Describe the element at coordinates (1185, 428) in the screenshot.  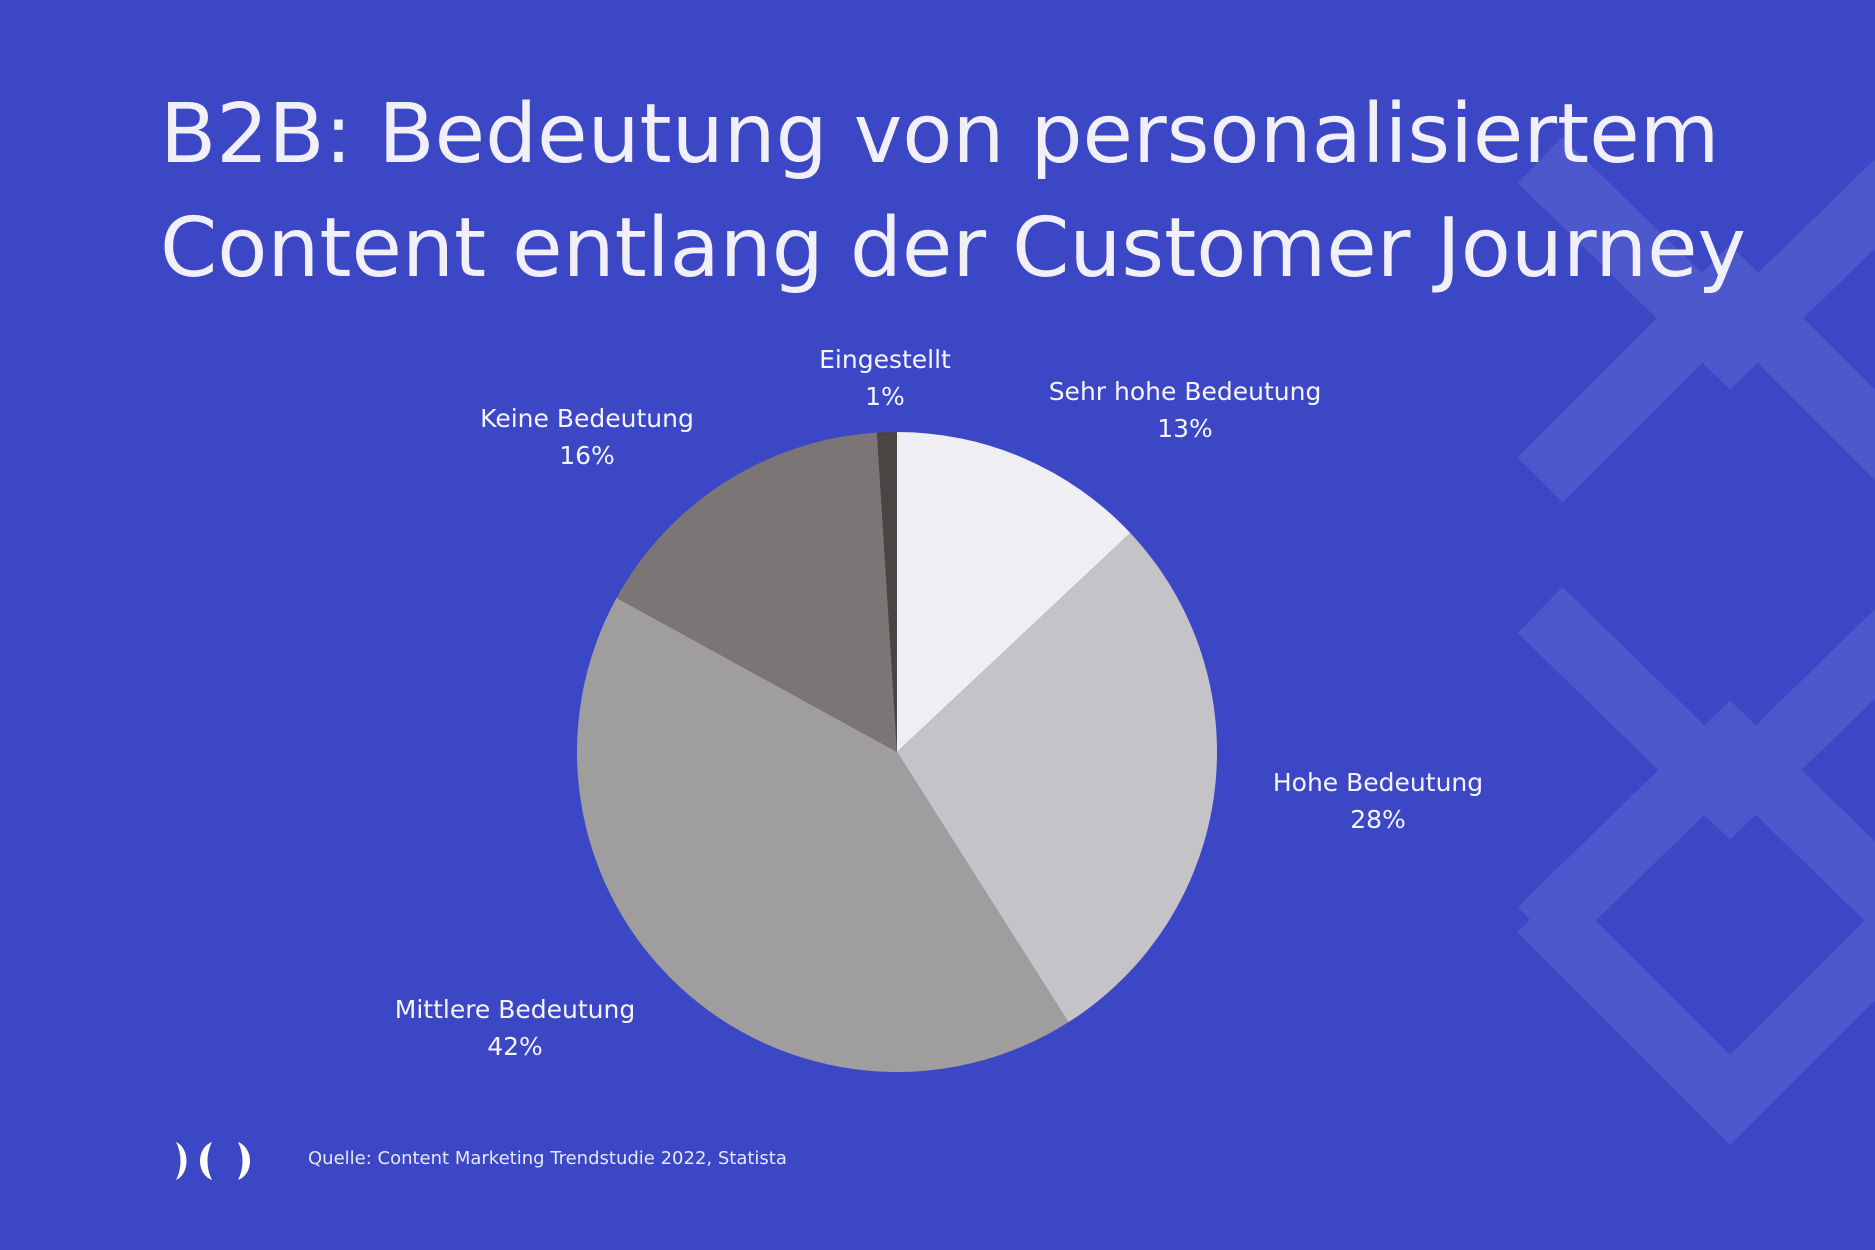
I see `slice-label-value: 13%` at that location.